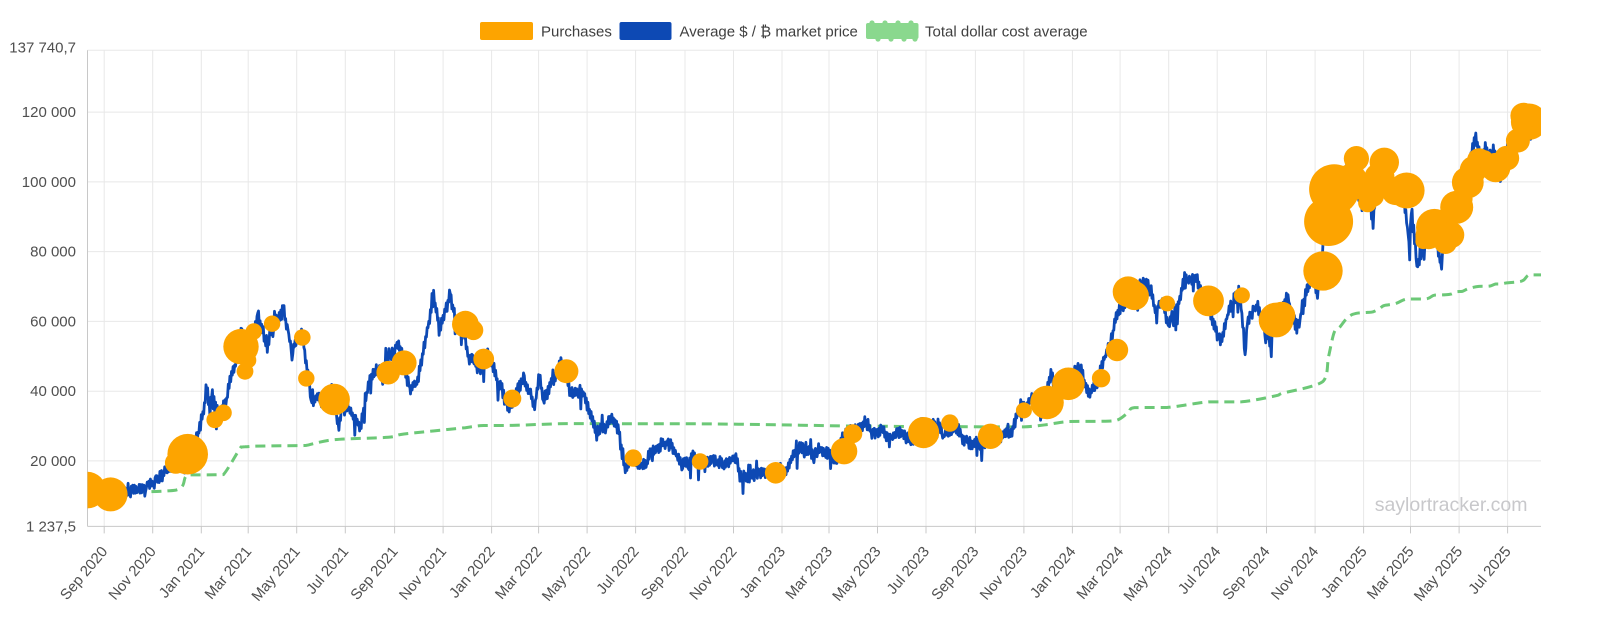 The image size is (1600, 621). Describe the element at coordinates (53, 321) in the screenshot. I see `svg-text: 60 000` at that location.